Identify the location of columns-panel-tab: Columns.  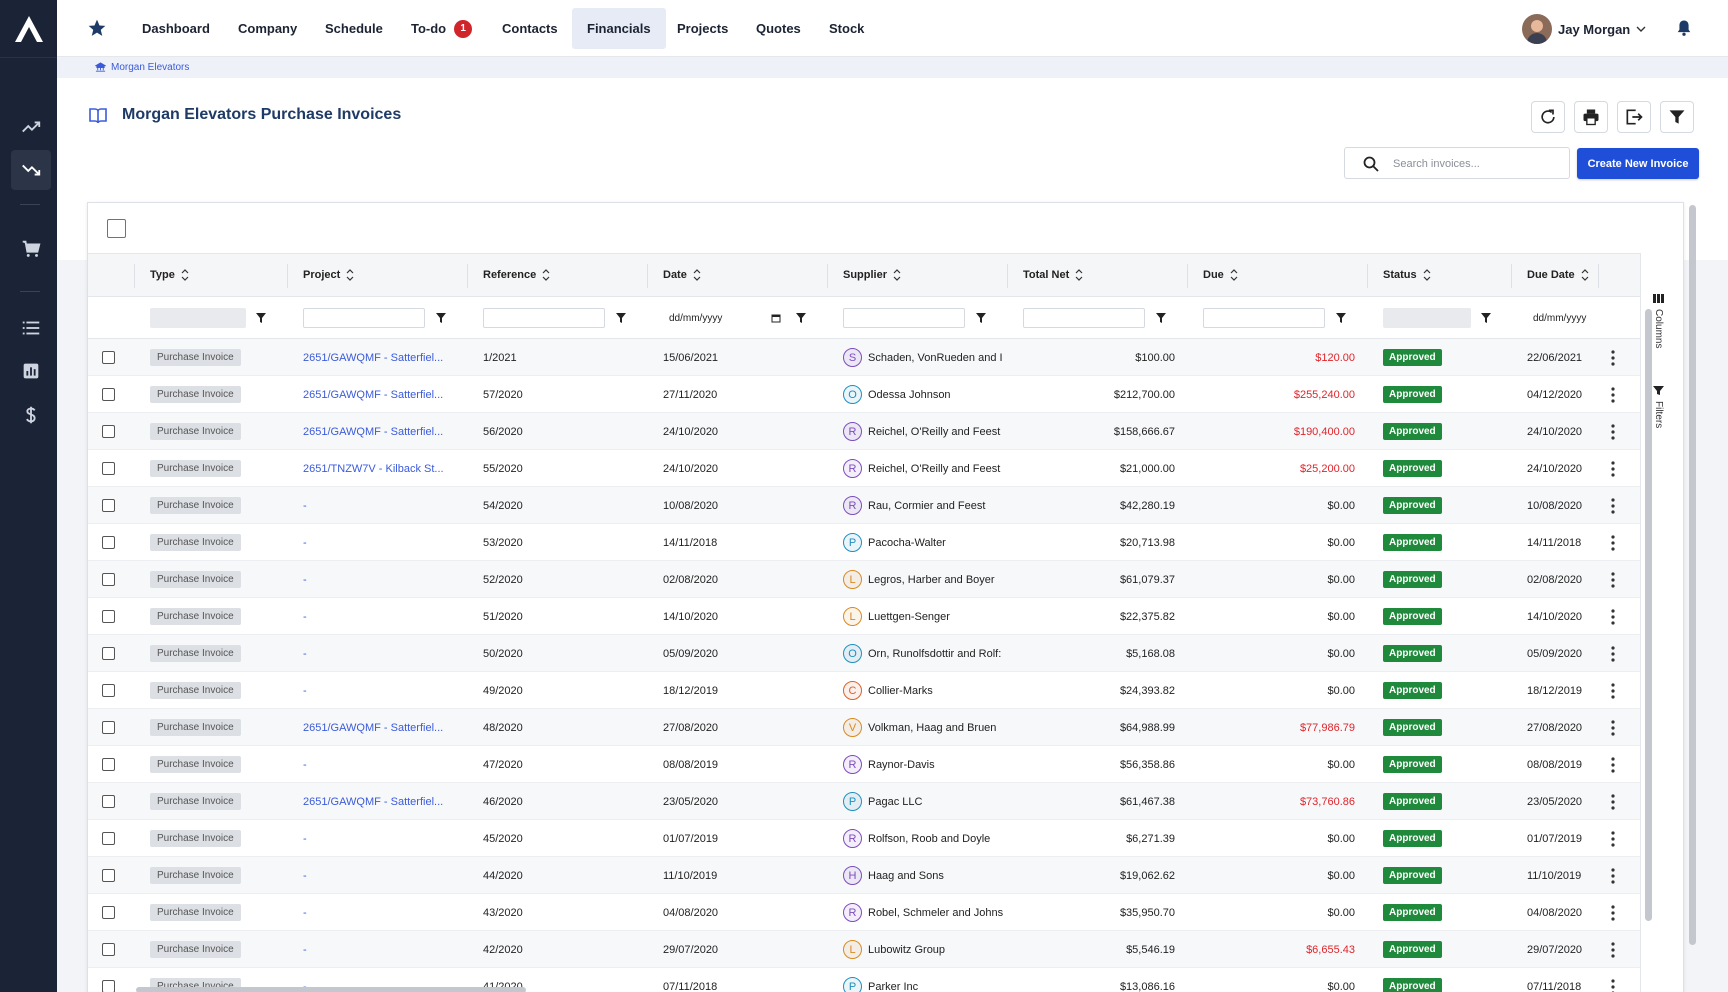
(1658, 320).